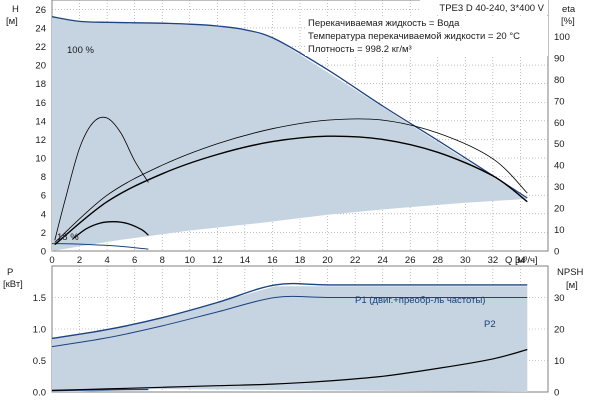 The image size is (600, 400). What do you see at coordinates (384, 23) in the screenshot?
I see `info-line-liquid: Перекачиваемая жидкость = Вода` at bounding box center [384, 23].